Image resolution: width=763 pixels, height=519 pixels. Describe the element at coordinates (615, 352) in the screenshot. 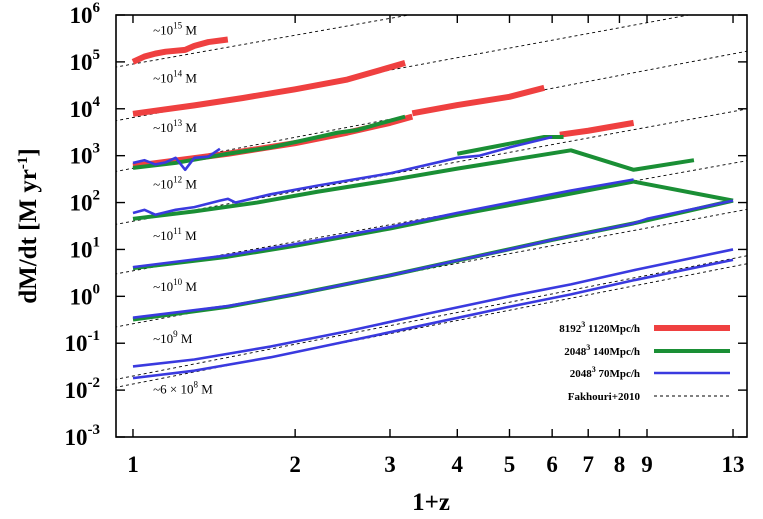

I see `legend-label-suffix: 140Mpc/h` at that location.